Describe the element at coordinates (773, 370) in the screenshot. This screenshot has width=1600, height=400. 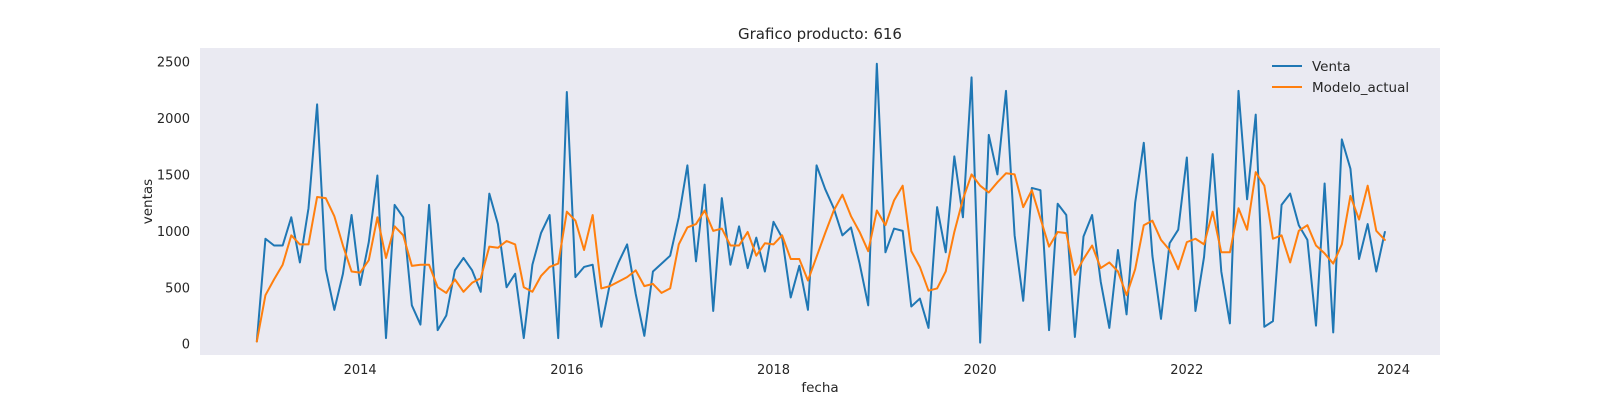
I see `x-tick-label: 2018` at that location.